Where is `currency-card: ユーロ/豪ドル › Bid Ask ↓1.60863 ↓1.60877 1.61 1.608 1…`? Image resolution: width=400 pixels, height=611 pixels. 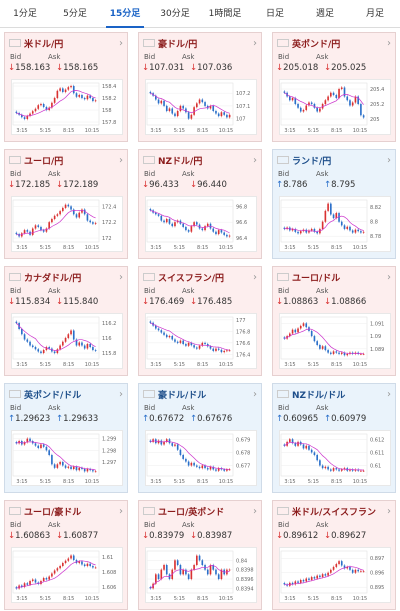 currency-card: ユーロ/豪ドル › Bid Ask ↓1.60863 ↓1.60877 1.61 1.608 1… is located at coordinates (66, 555).